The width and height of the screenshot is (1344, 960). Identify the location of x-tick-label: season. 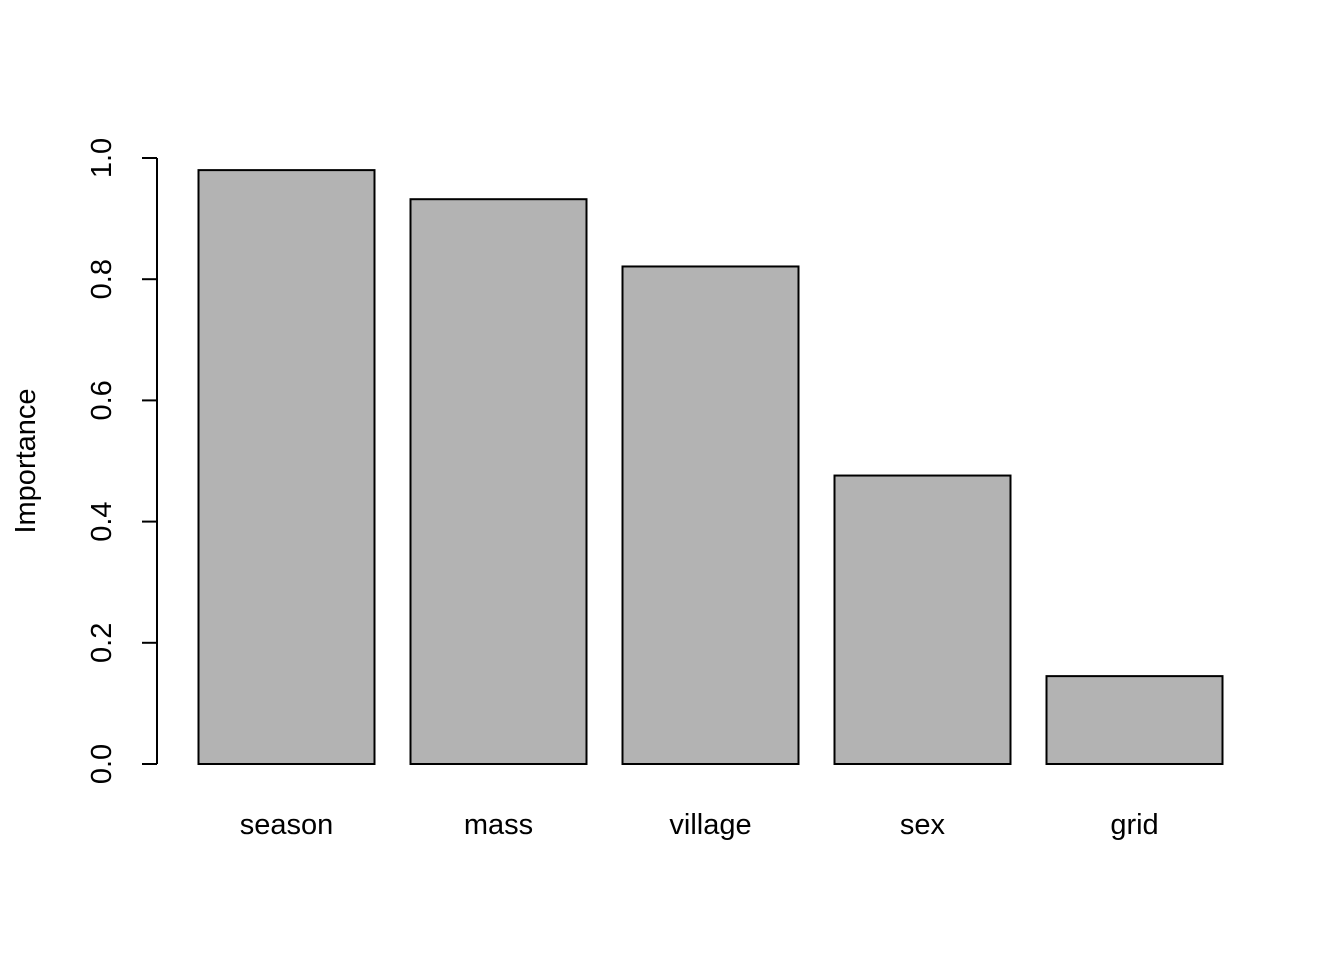
(287, 825).